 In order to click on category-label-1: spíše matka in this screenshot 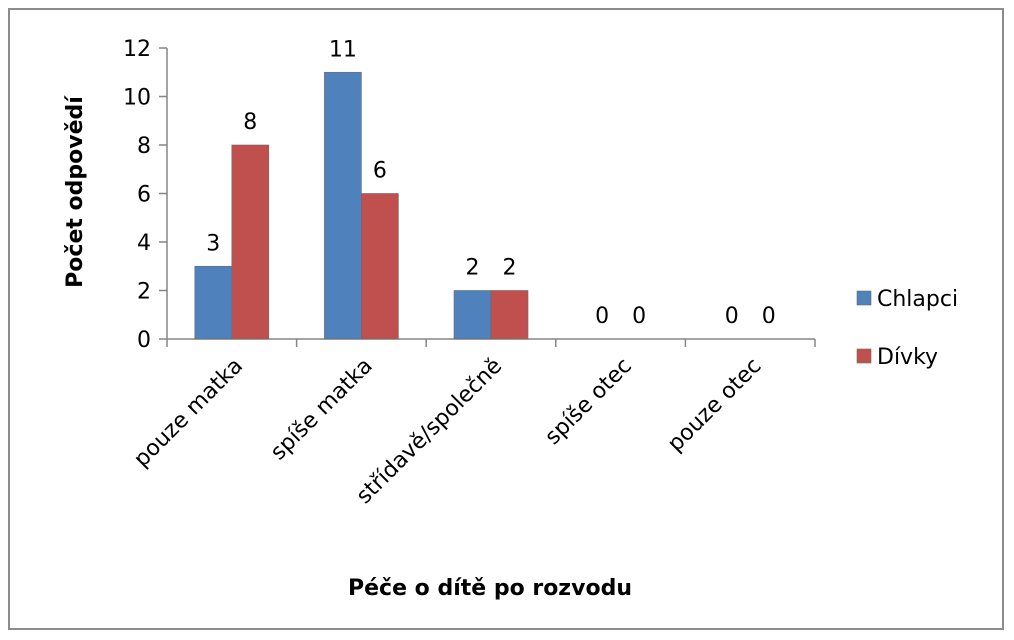, I will do `click(322, 410)`.